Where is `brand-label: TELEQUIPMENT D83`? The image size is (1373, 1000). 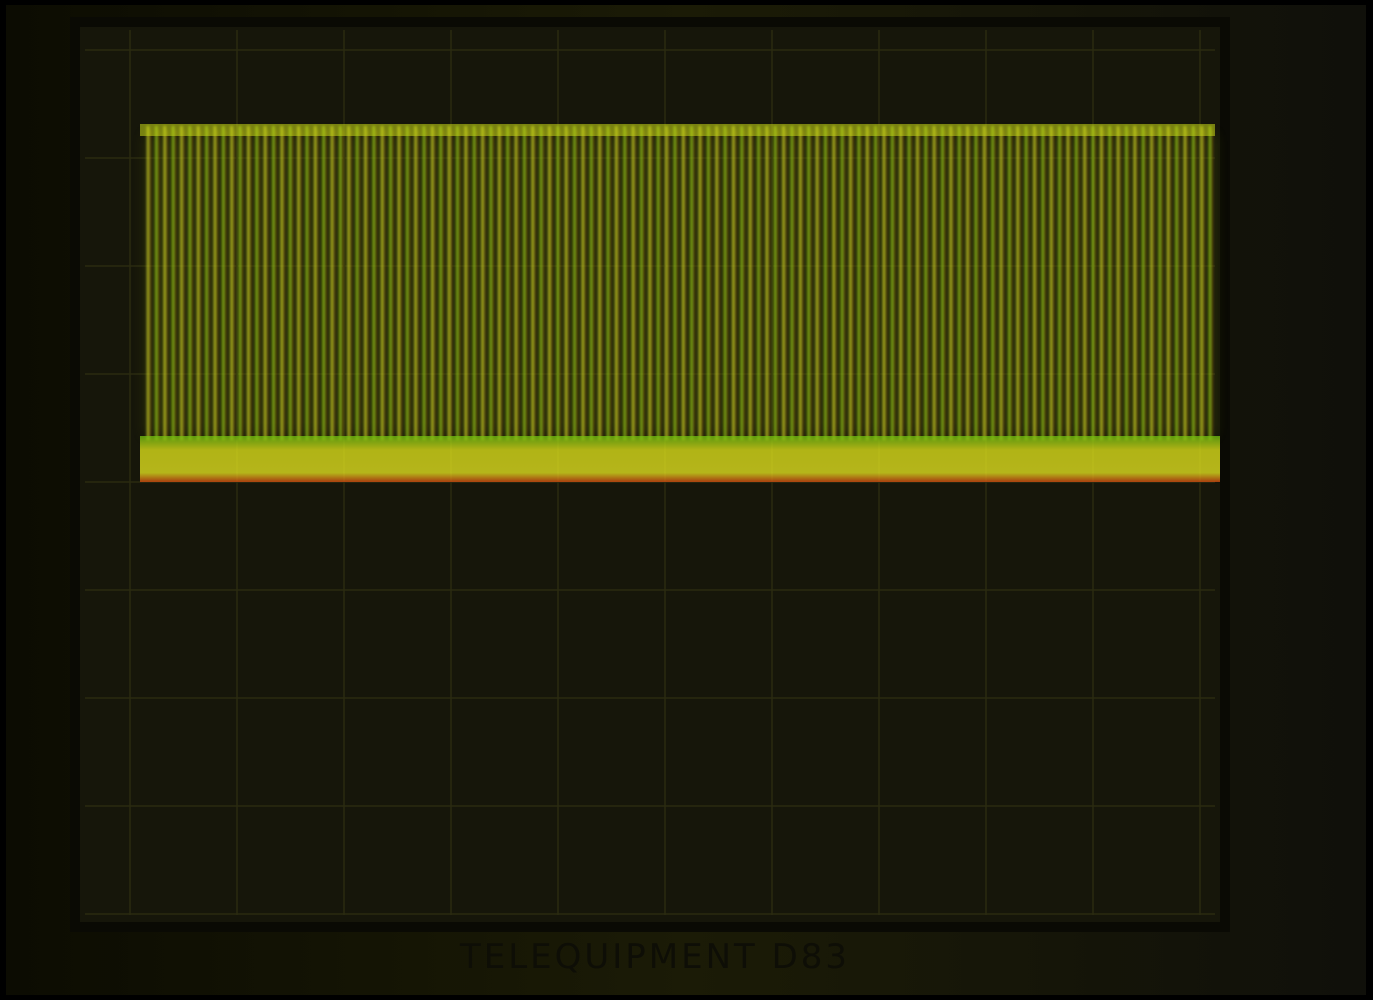
brand-label: TELEQUIPMENT D83 is located at coordinates (654, 957).